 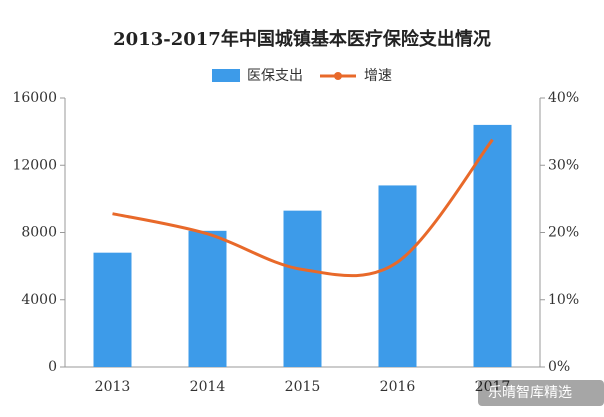 I want to click on watermark: 乐晴智库精选, so click(x=530, y=393).